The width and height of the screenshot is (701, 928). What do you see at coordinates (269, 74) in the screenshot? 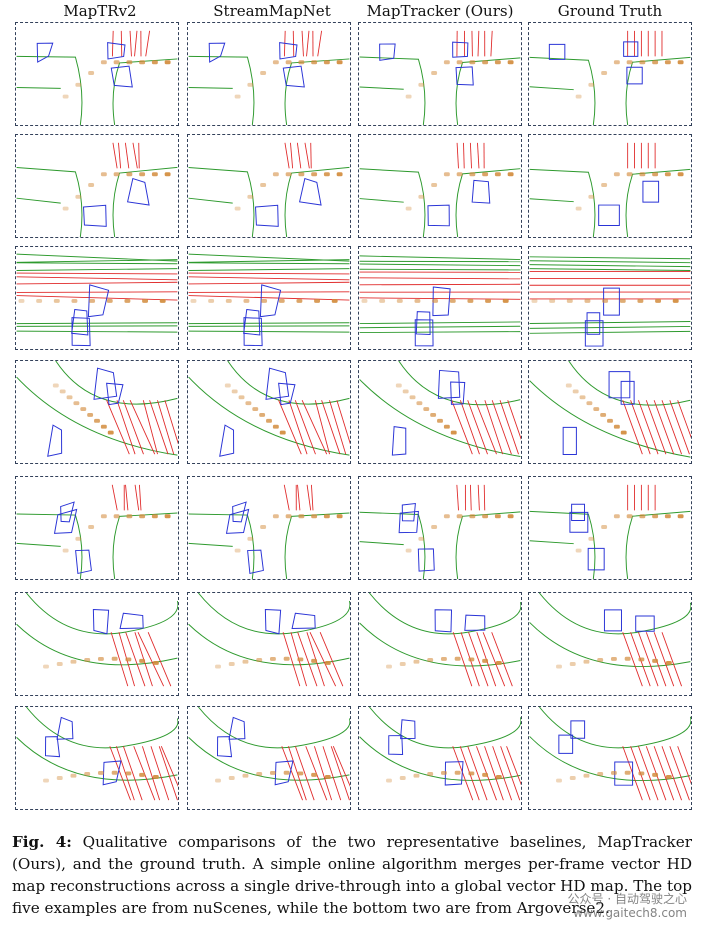
I see `map-panel-row1-streammapnet` at bounding box center [269, 74].